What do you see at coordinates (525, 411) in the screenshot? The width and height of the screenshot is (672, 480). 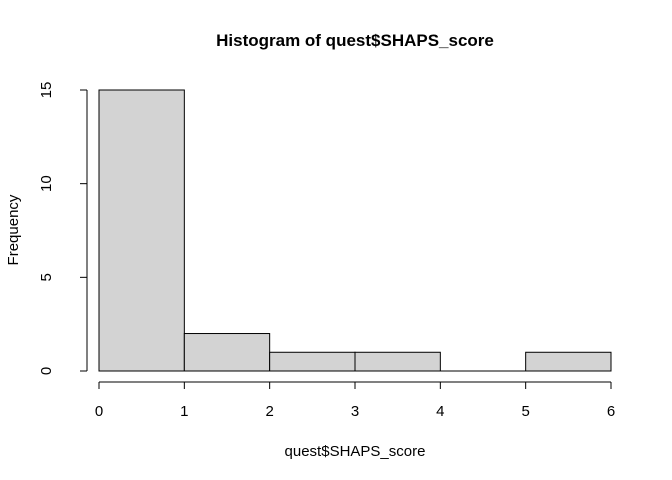 I see `x-tick-label: 5` at bounding box center [525, 411].